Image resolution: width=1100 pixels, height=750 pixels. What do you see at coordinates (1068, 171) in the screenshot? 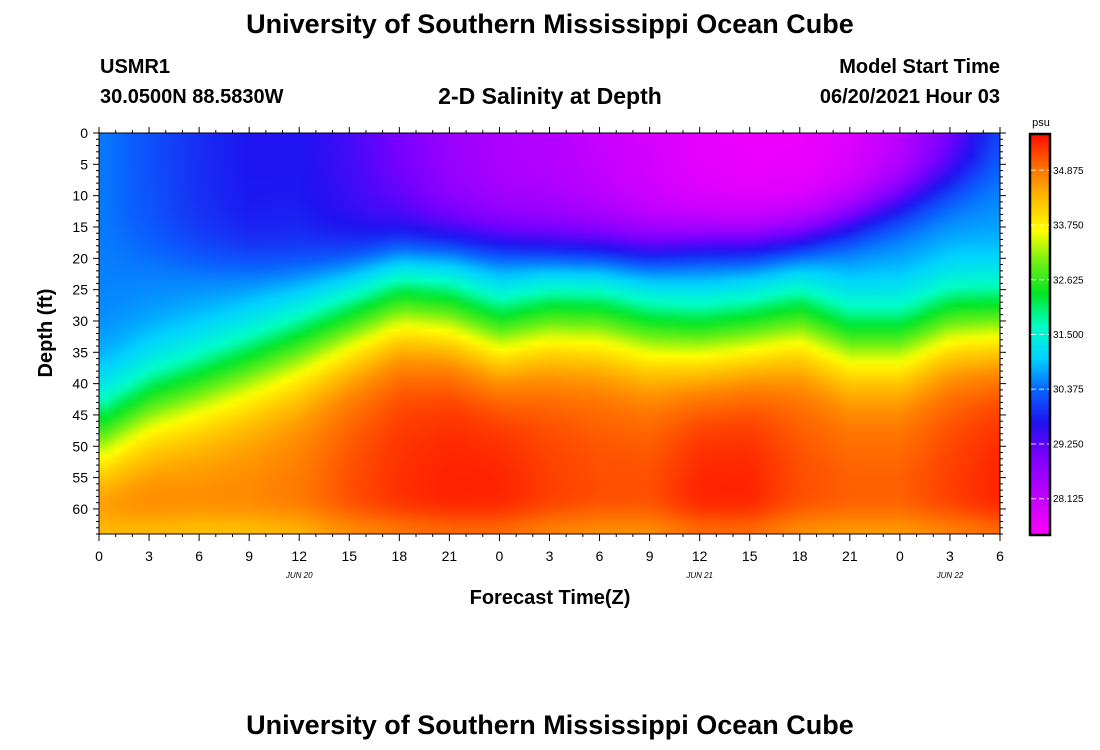
I see `colorbar-tick-label: 34.875` at bounding box center [1068, 171].